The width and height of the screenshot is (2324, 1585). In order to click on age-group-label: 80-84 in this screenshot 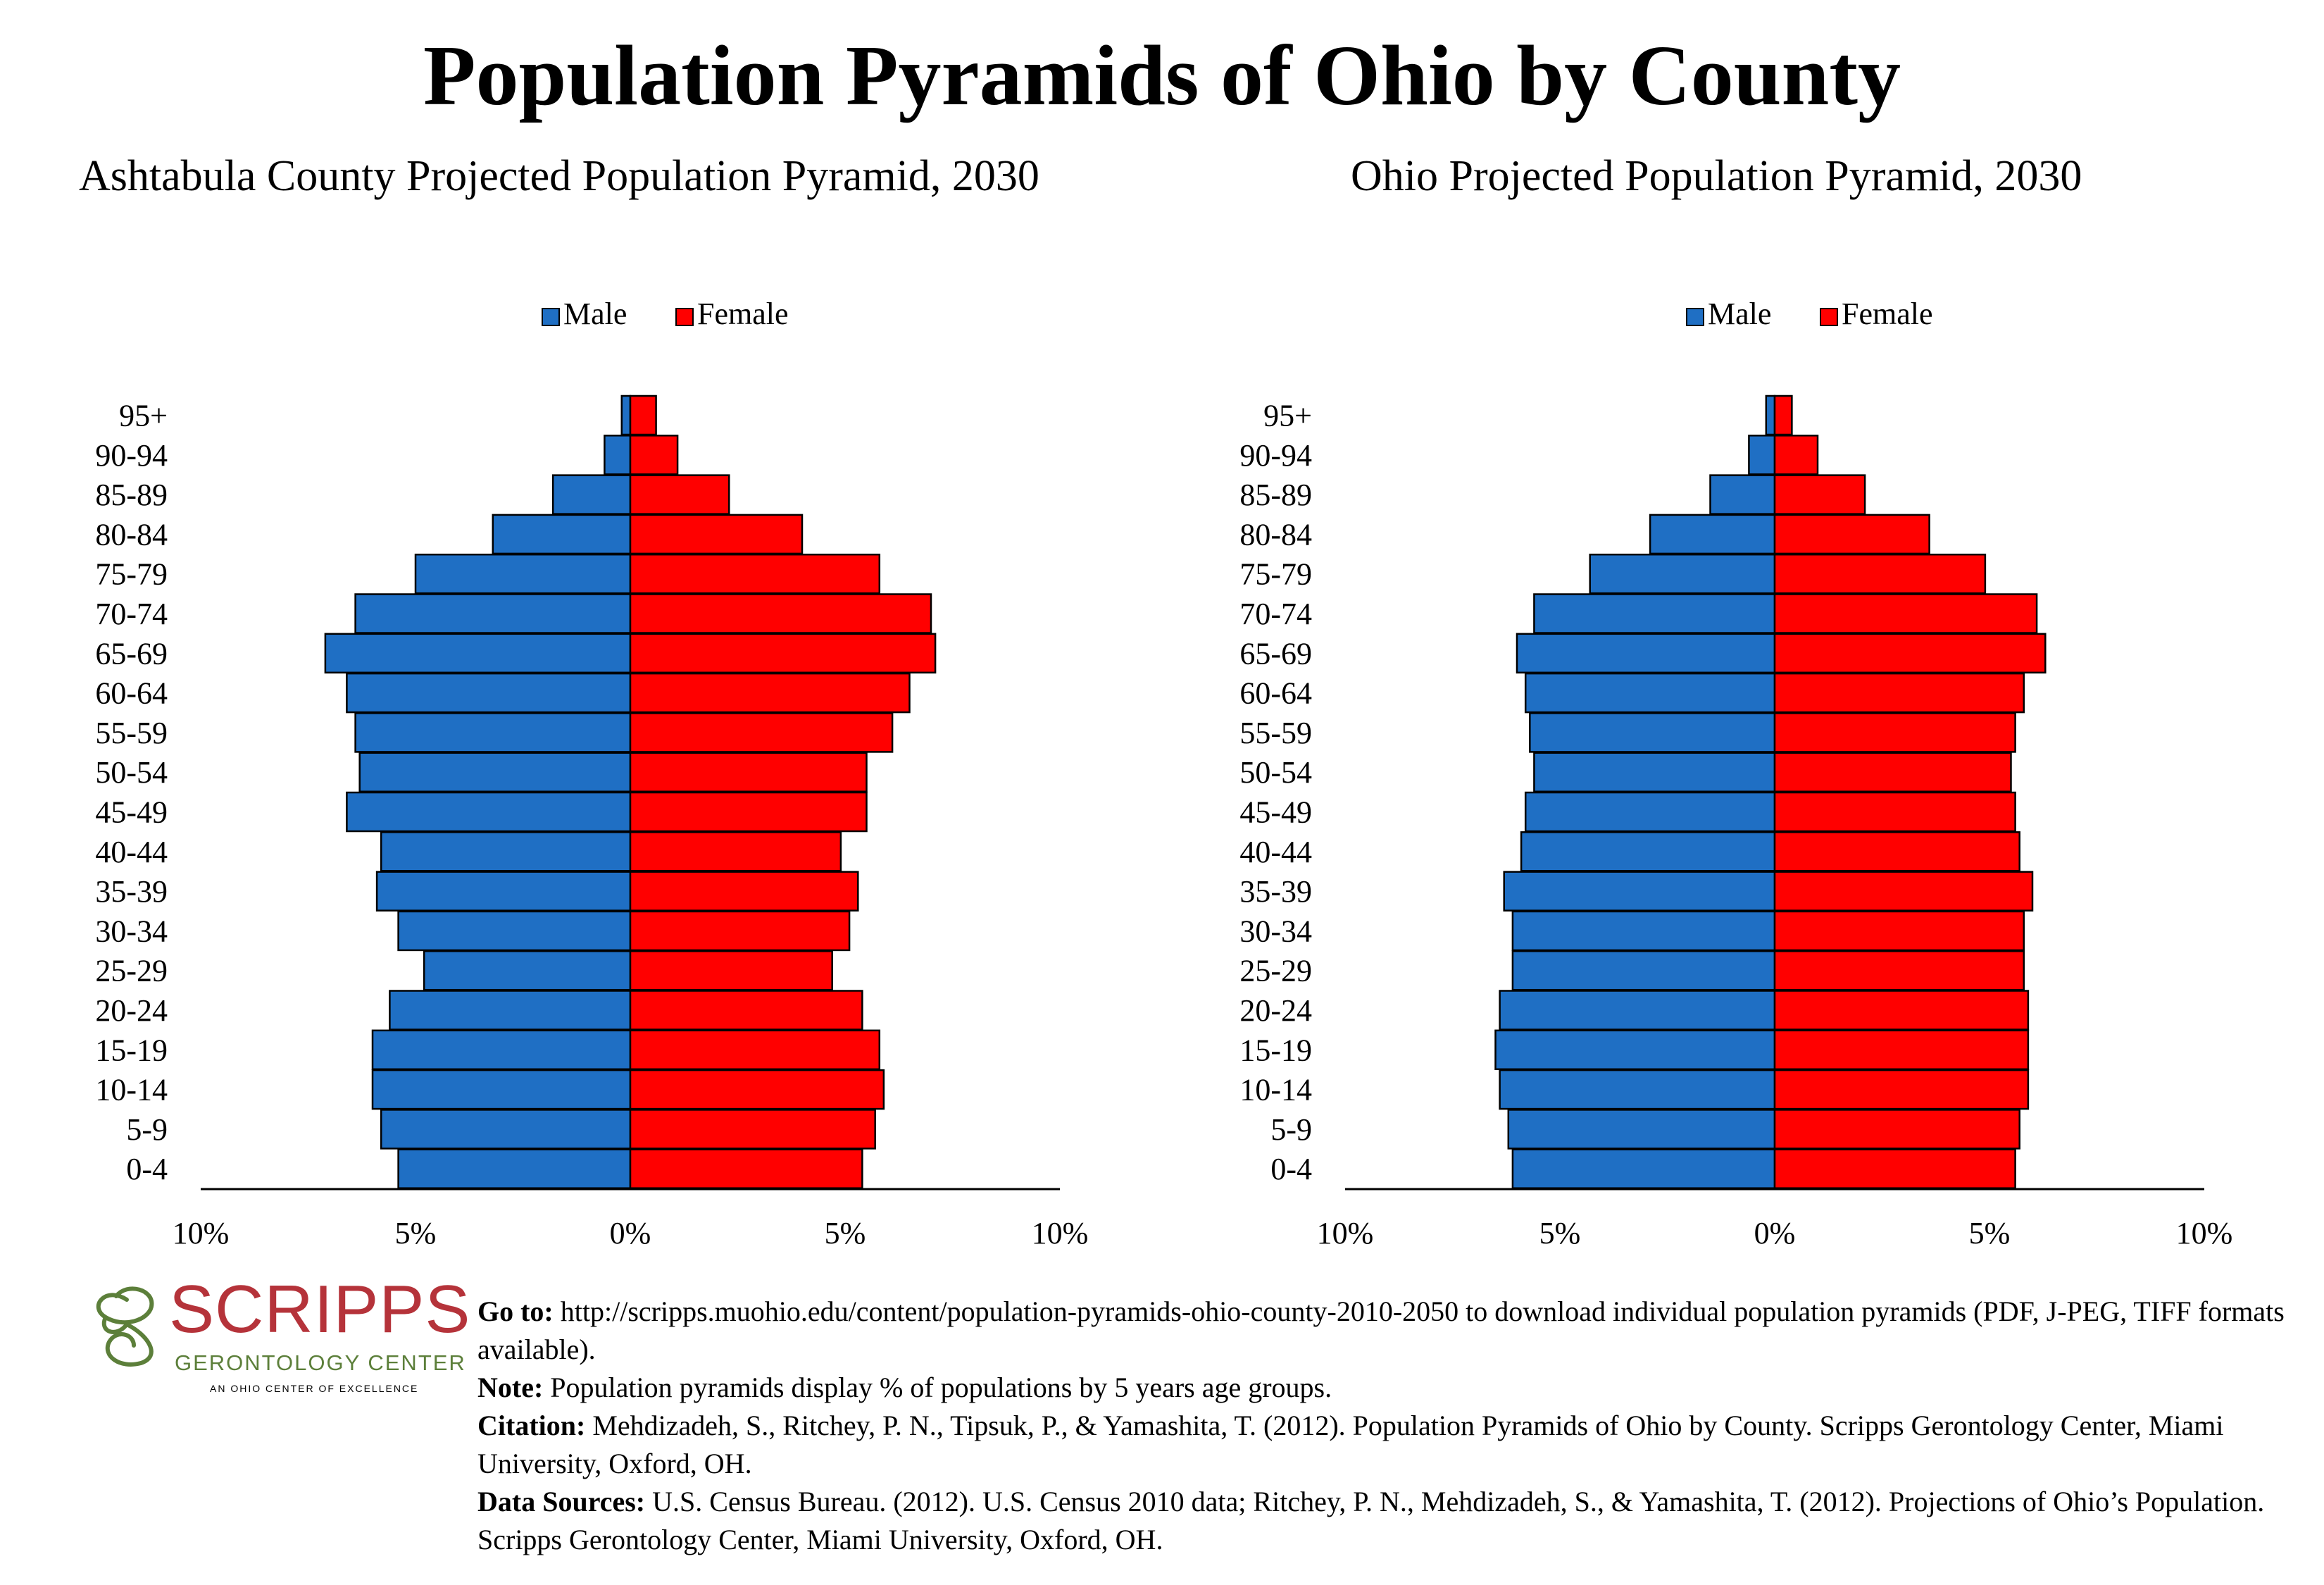, I will do `click(131, 534)`.